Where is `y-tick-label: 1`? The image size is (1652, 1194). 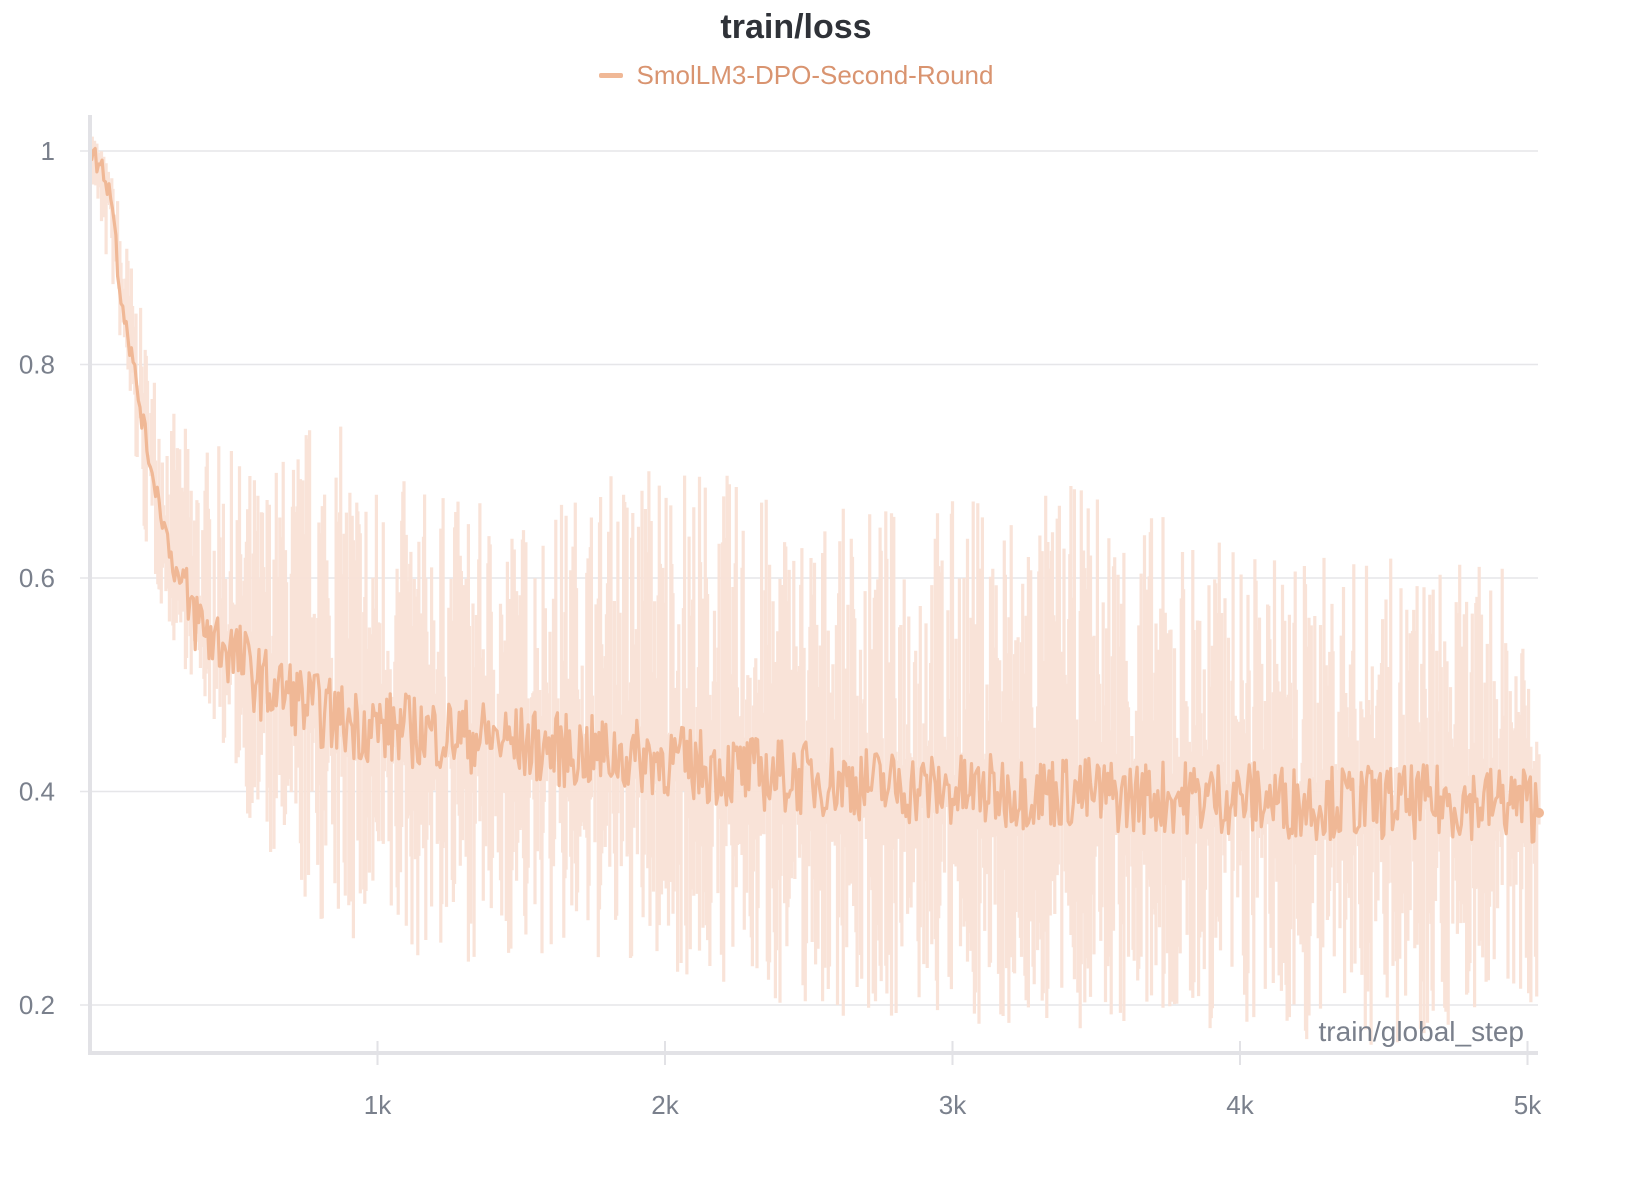
y-tick-label: 1 is located at coordinates (48, 151).